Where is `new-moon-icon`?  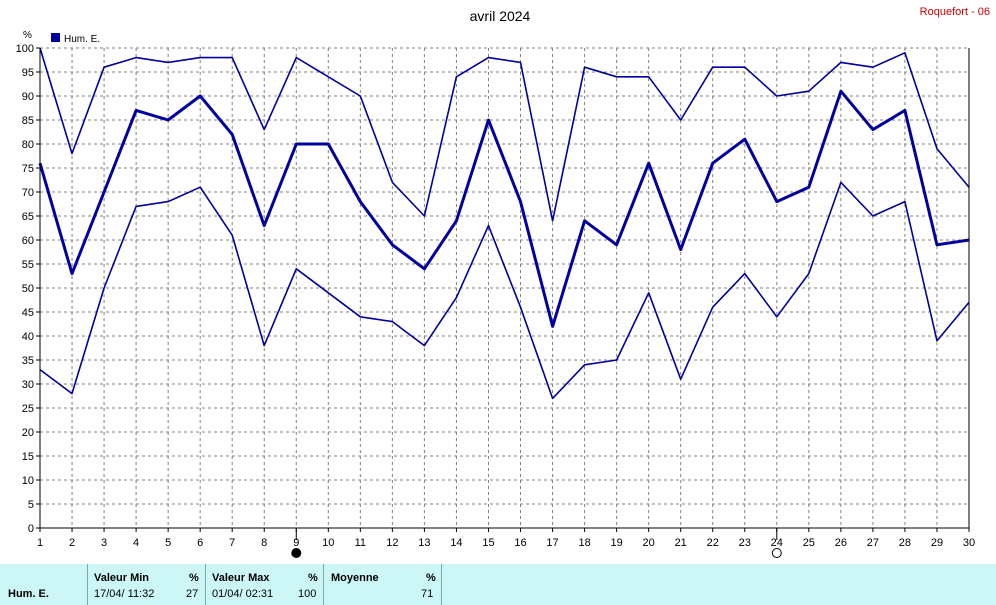
new-moon-icon is located at coordinates (296, 553).